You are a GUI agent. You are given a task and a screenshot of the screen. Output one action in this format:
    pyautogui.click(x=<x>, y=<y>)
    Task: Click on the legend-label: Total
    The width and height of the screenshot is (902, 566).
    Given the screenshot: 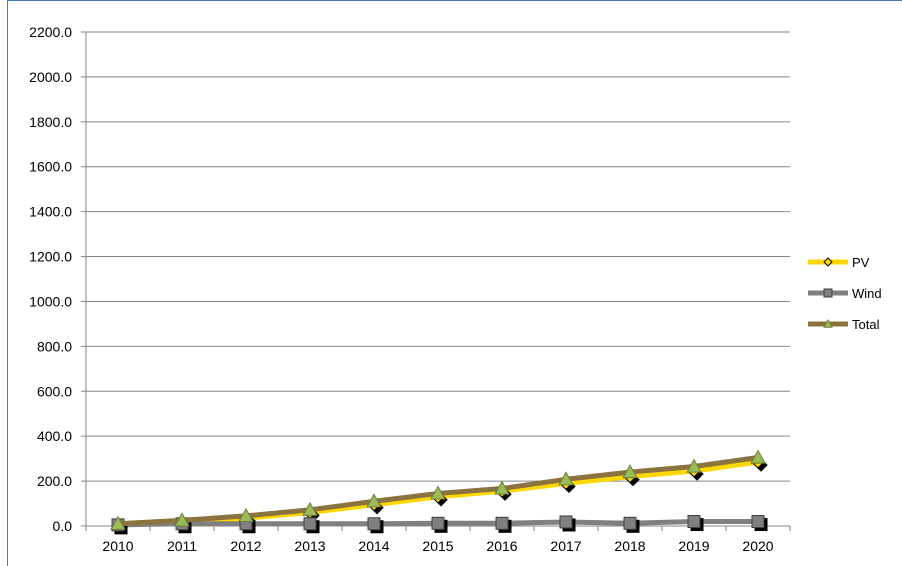 What is the action you would take?
    pyautogui.click(x=866, y=324)
    